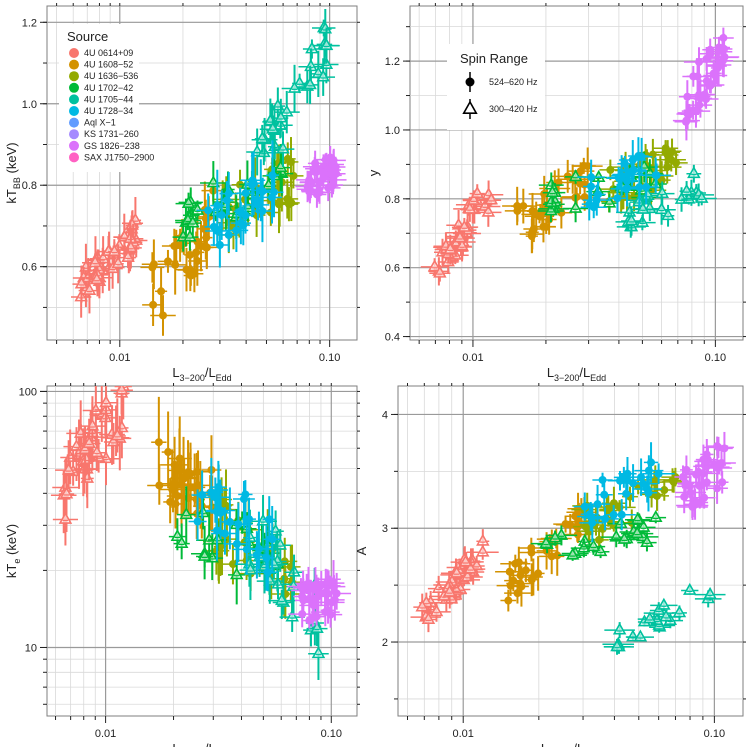 This screenshot has width=747, height=747. Describe the element at coordinates (513, 82) in the screenshot. I see `spin-legend-label: 524–620 Hz` at that location.